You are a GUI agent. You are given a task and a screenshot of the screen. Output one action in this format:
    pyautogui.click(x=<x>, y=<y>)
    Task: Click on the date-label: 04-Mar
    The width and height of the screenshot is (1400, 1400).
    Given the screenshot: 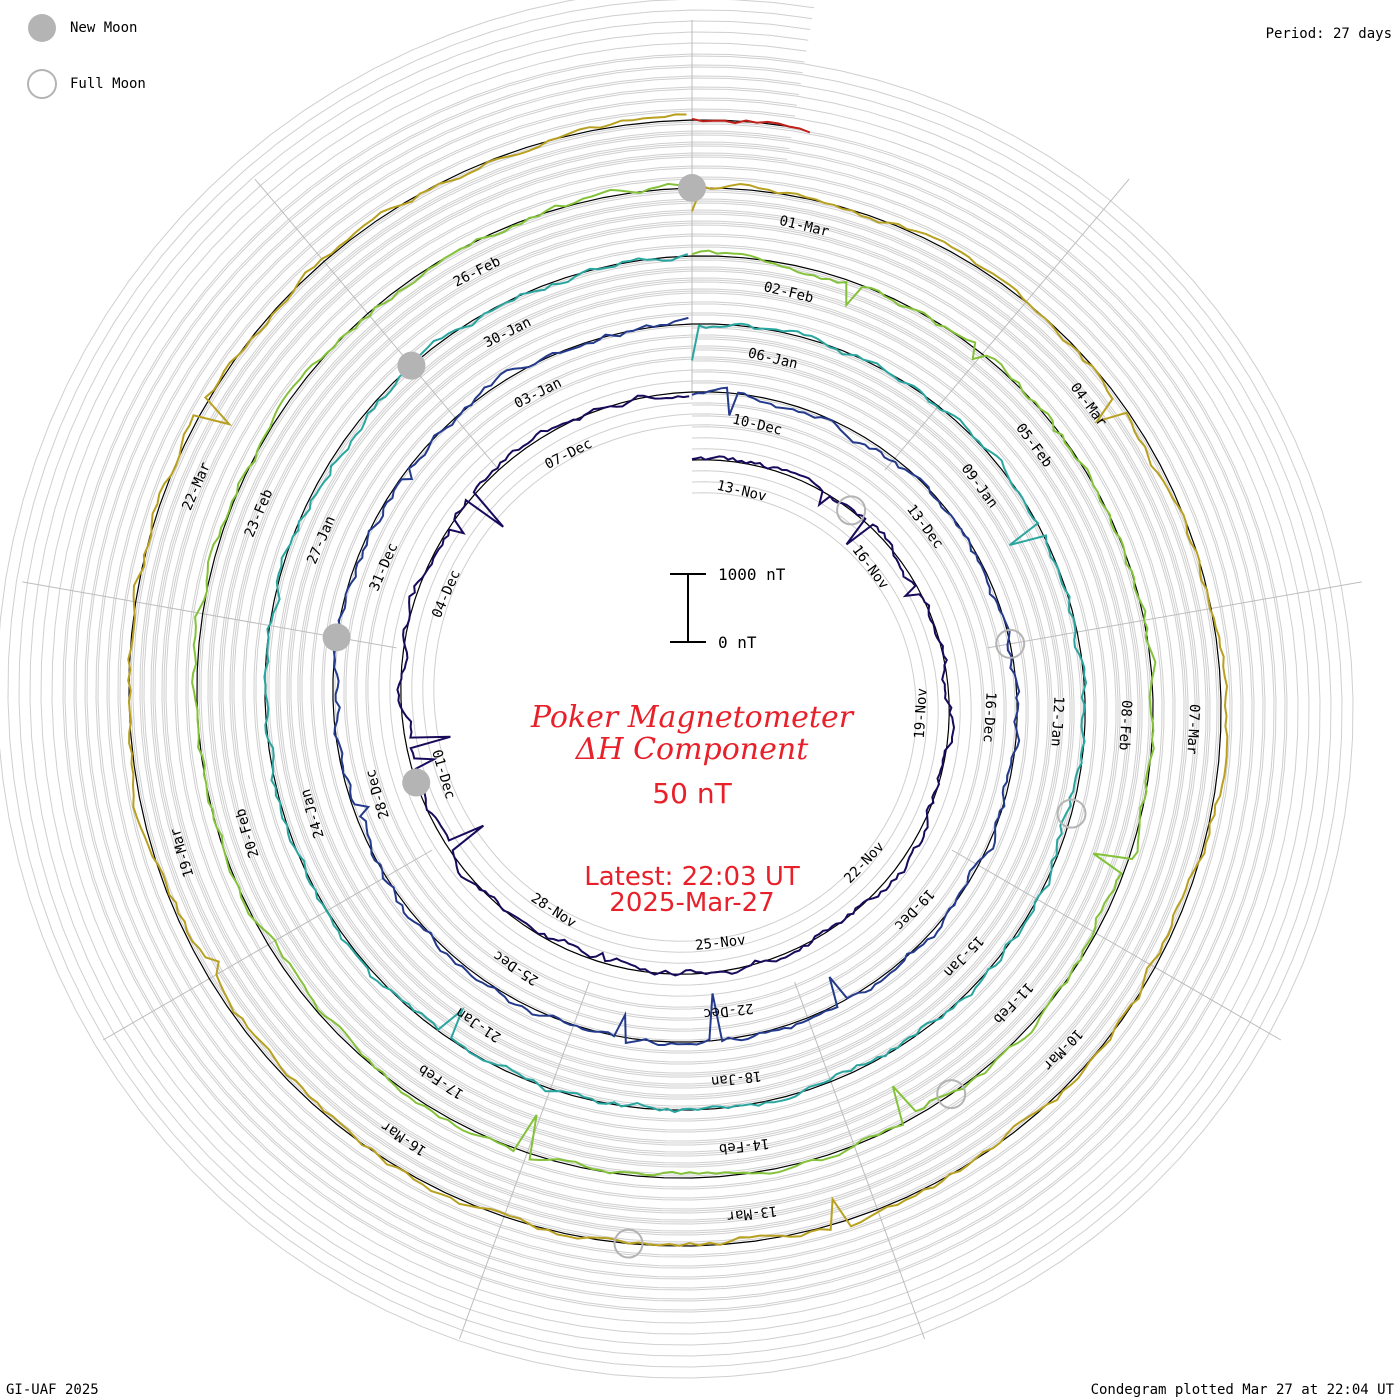 What is the action you would take?
    pyautogui.click(x=1088, y=405)
    